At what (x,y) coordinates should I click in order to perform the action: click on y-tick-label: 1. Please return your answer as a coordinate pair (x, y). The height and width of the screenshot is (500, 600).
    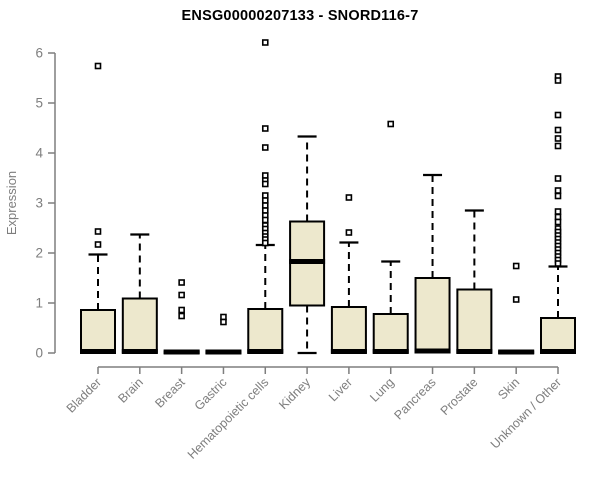
    Looking at the image, I should click on (39, 303).